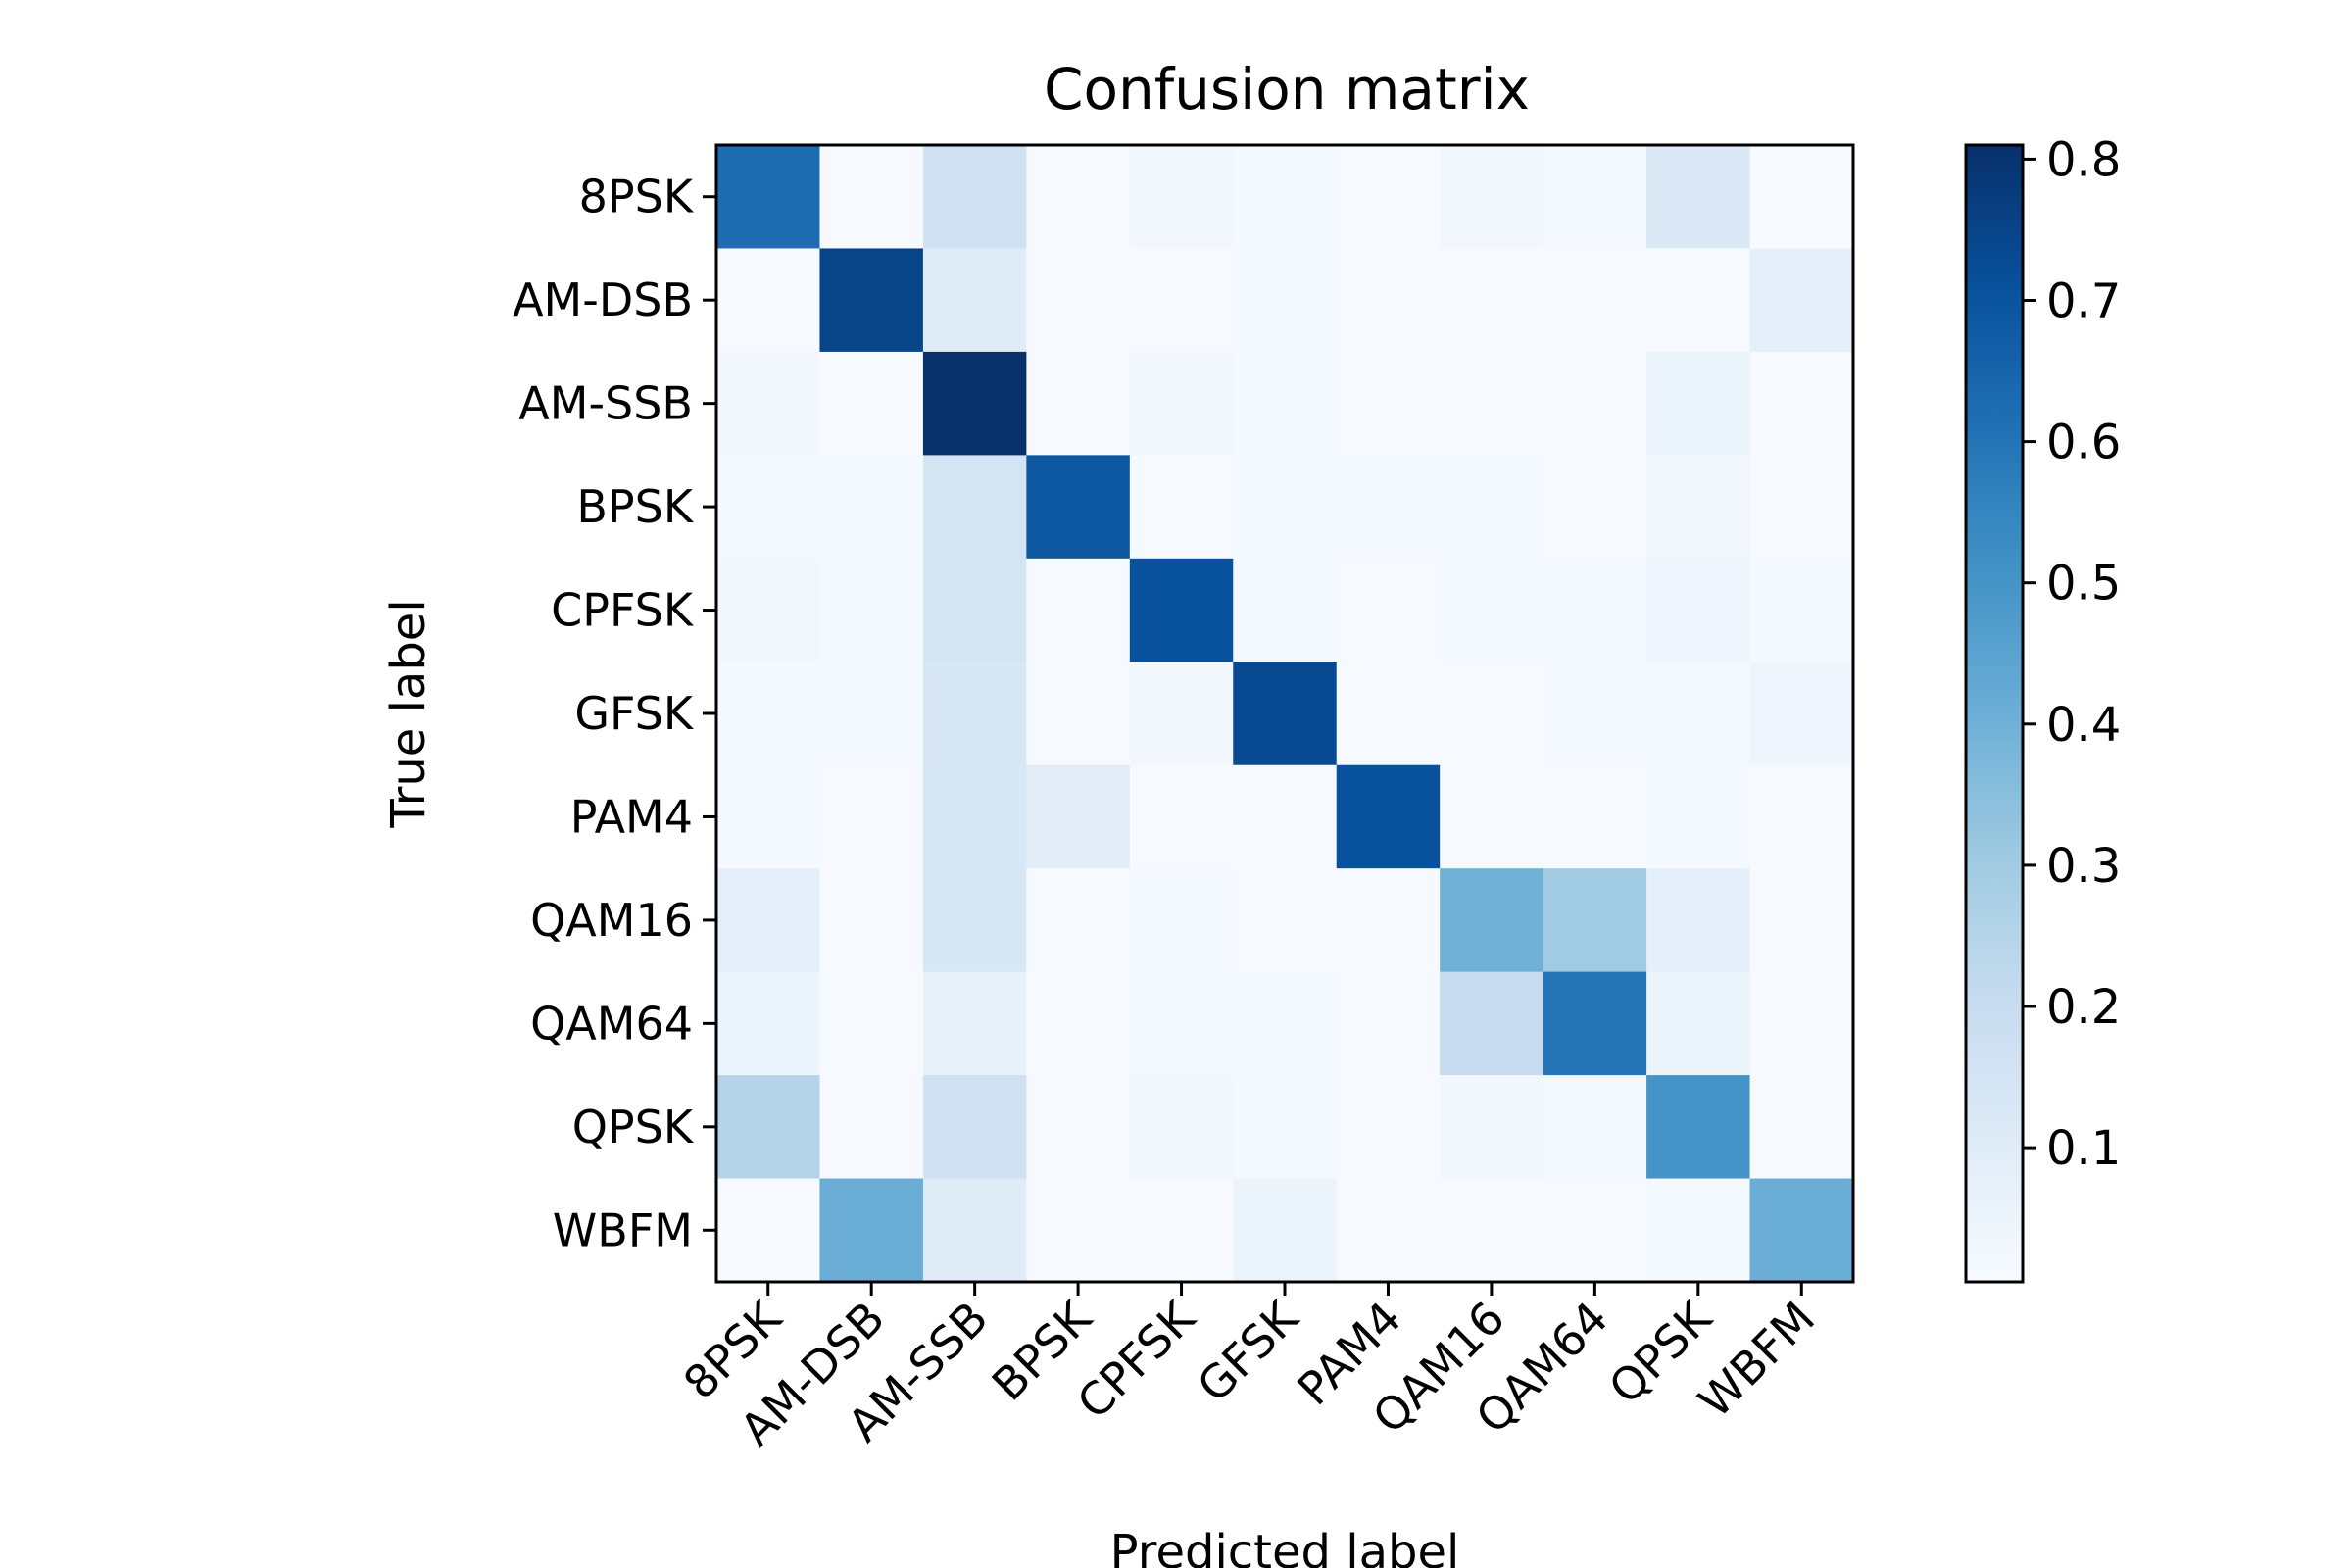 Image resolution: width=2352 pixels, height=1568 pixels. I want to click on y-tick-label: BPSK, so click(635, 506).